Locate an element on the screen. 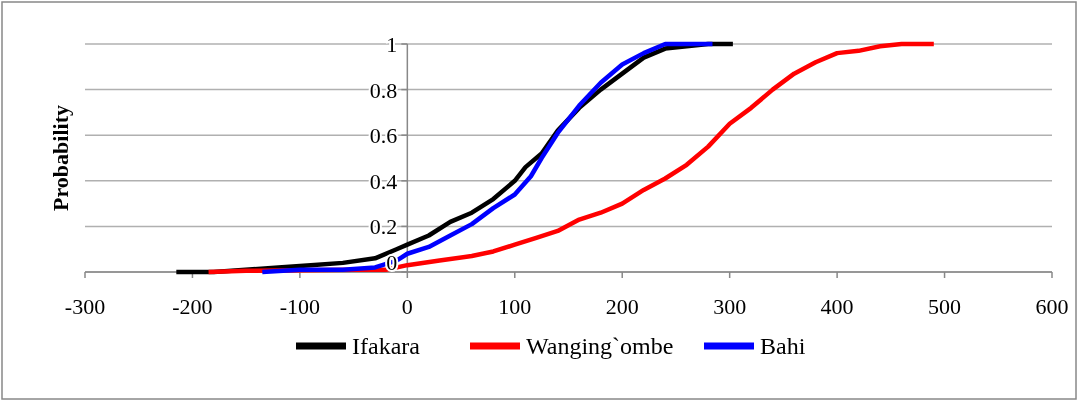 The height and width of the screenshot is (403, 1088). y-tick-label: 0.2 is located at coordinates (383, 227).